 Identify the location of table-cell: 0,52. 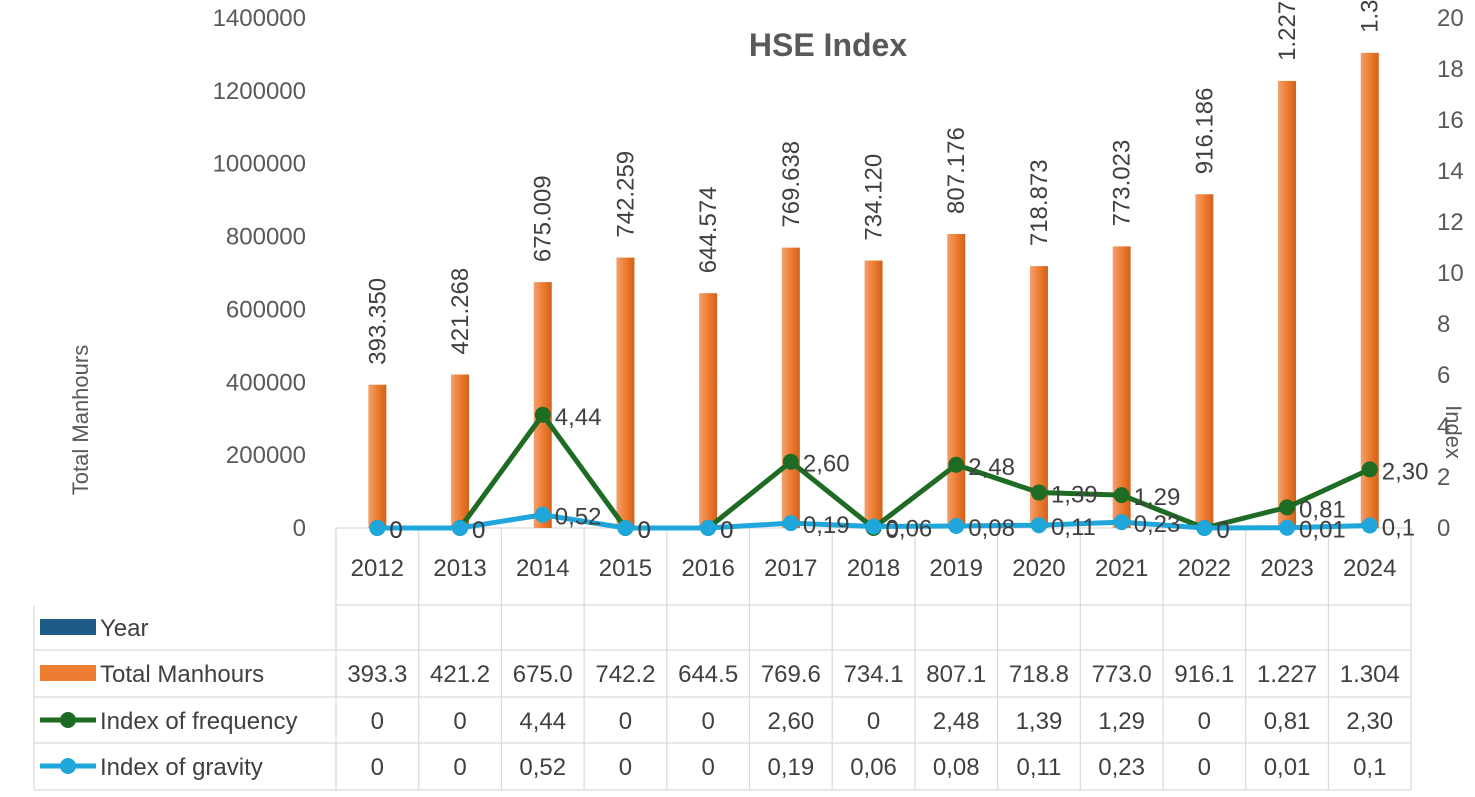
(542, 767).